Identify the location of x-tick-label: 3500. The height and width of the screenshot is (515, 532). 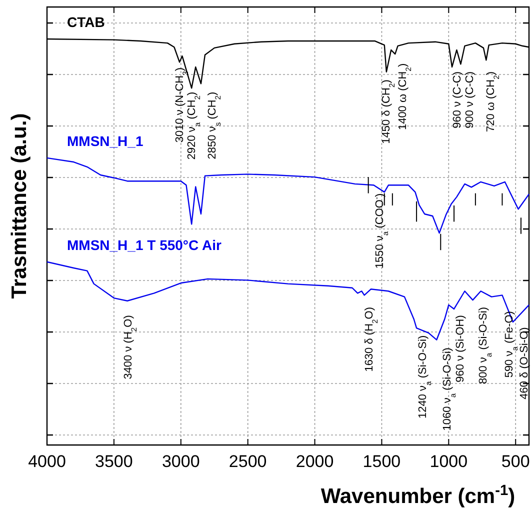
(114, 461).